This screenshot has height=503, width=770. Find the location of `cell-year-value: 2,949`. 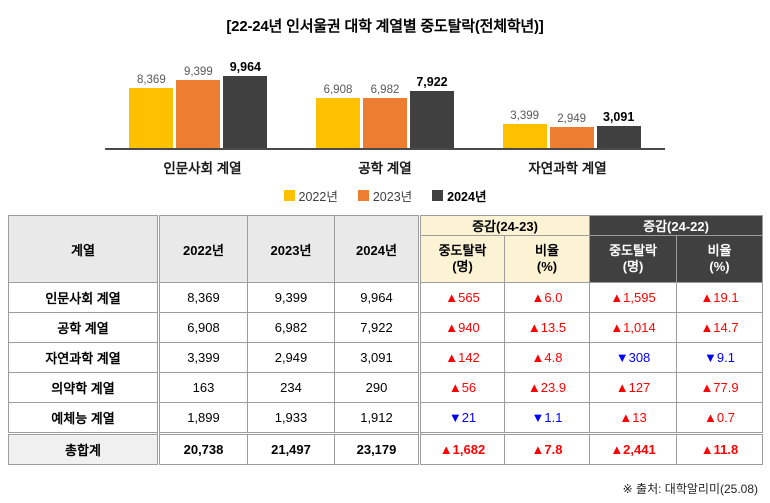

cell-year-value: 2,949 is located at coordinates (291, 357).